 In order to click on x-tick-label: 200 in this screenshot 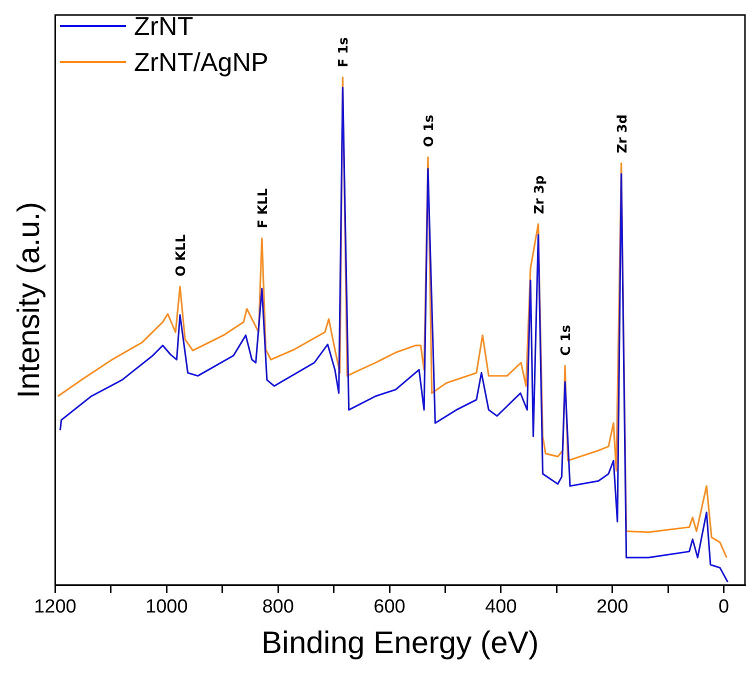, I will do `click(612, 607)`.